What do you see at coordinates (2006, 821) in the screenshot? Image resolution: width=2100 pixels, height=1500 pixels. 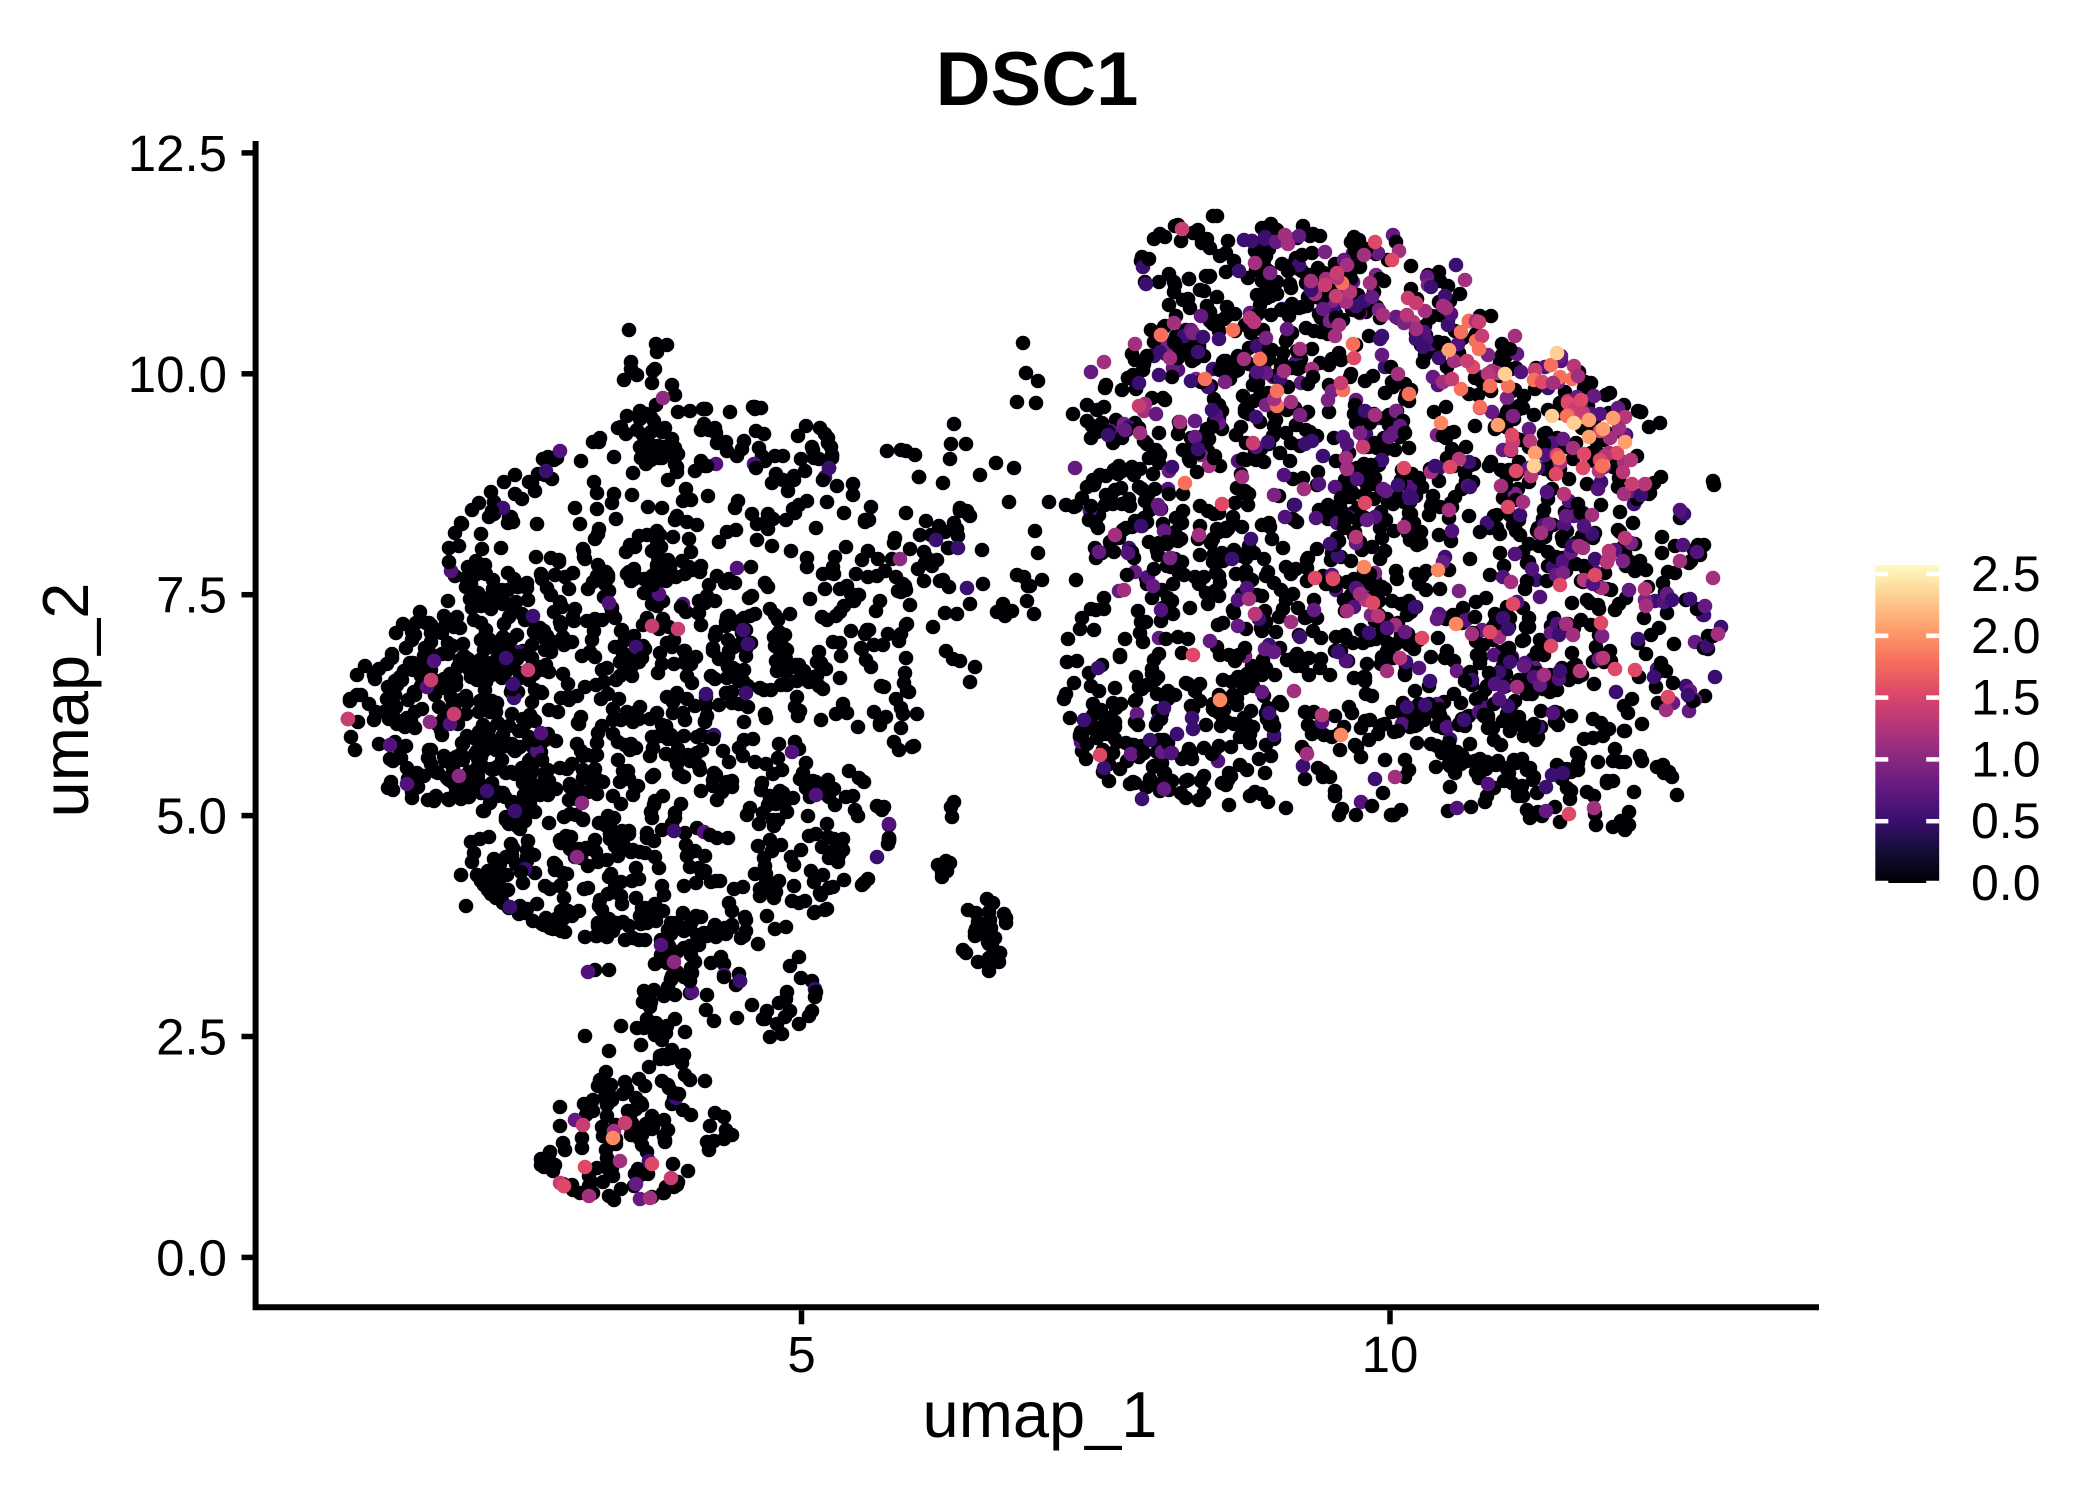 I see `svg-text: 0.5` at bounding box center [2006, 821].